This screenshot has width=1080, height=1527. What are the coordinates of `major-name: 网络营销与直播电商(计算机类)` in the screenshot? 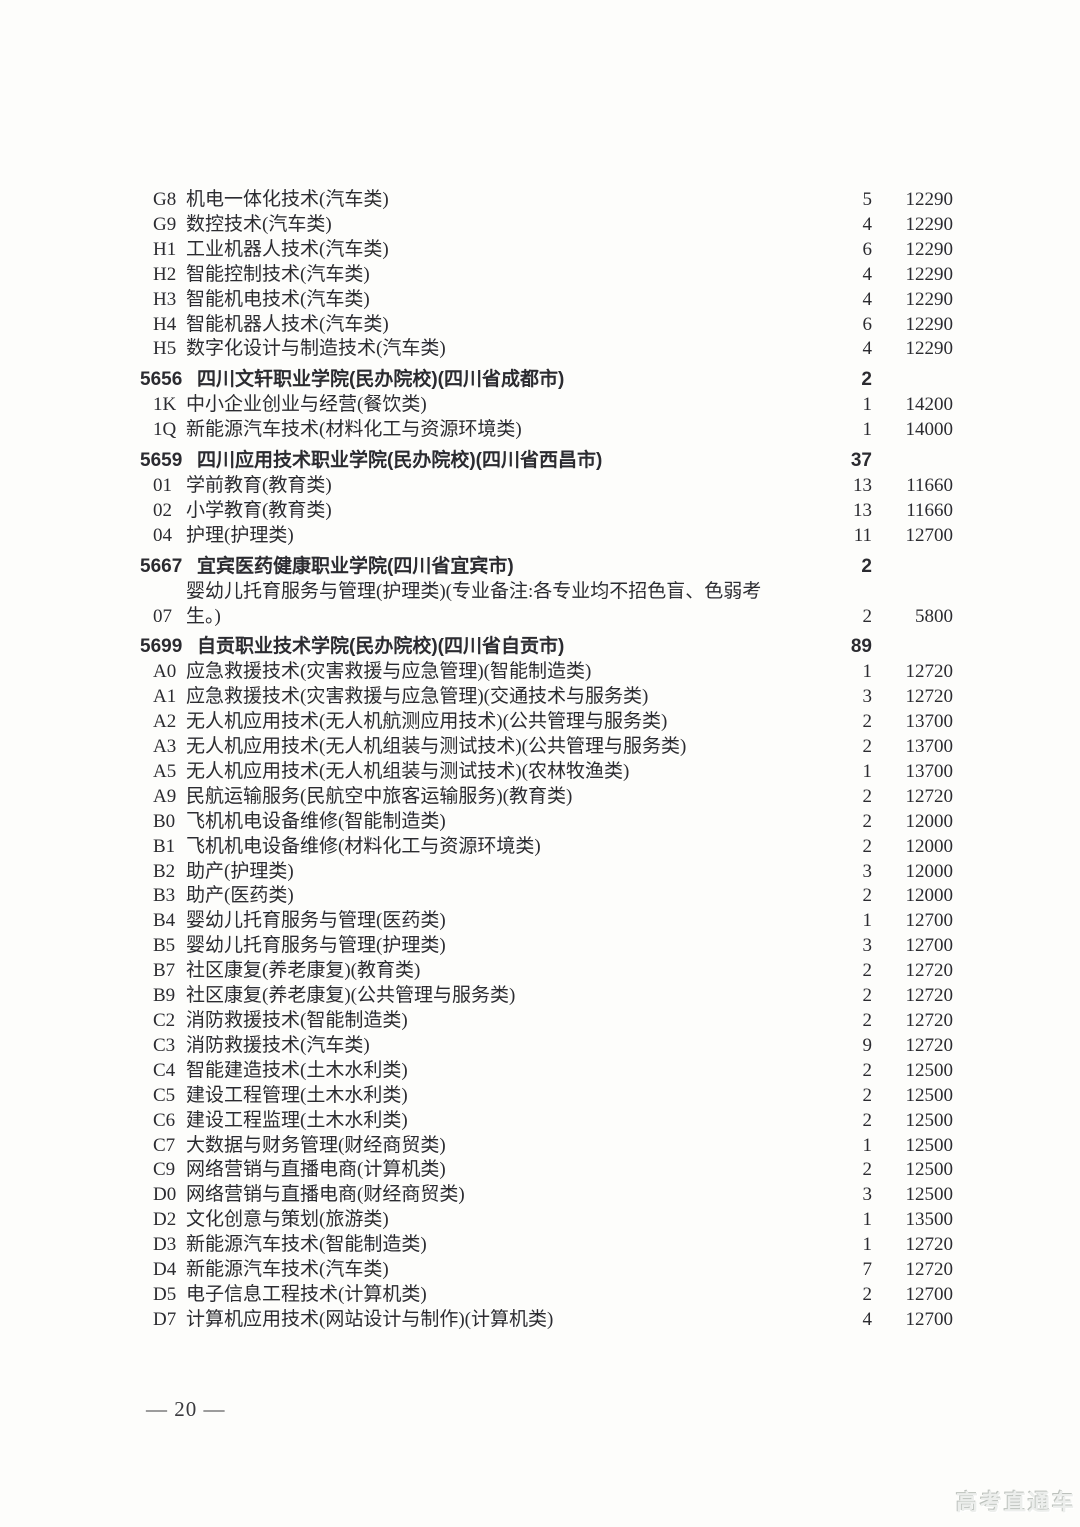 It's located at (316, 1170).